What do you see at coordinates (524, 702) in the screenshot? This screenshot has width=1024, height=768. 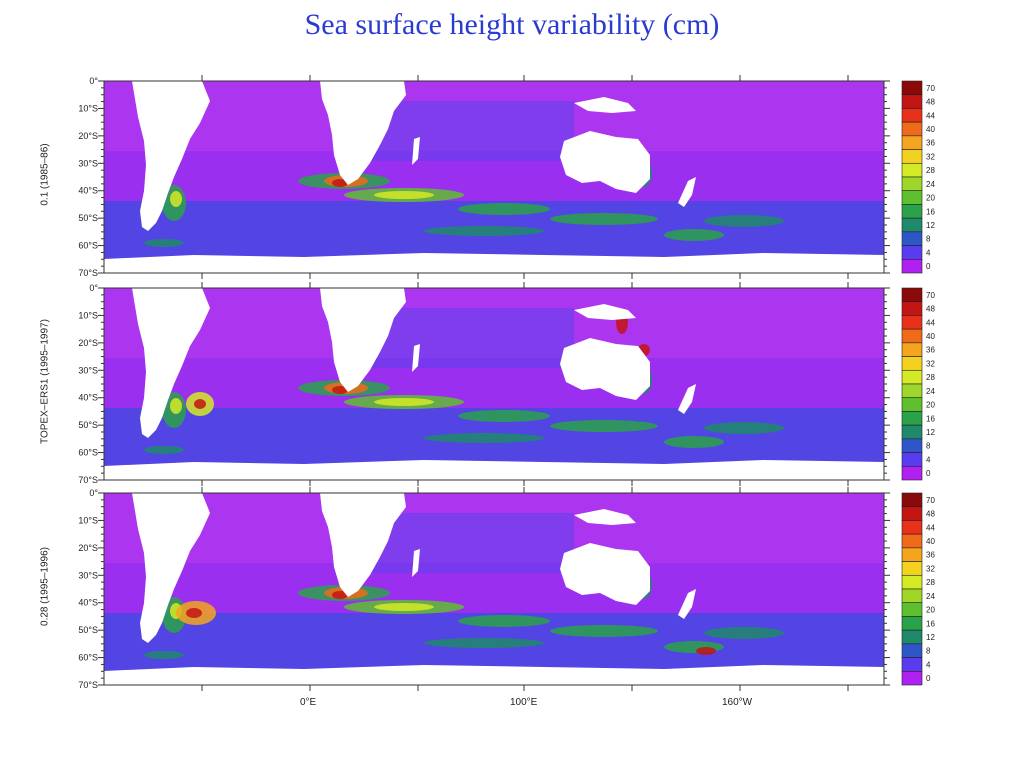 I see `x-tick-label-100e: 100°E` at bounding box center [524, 702].